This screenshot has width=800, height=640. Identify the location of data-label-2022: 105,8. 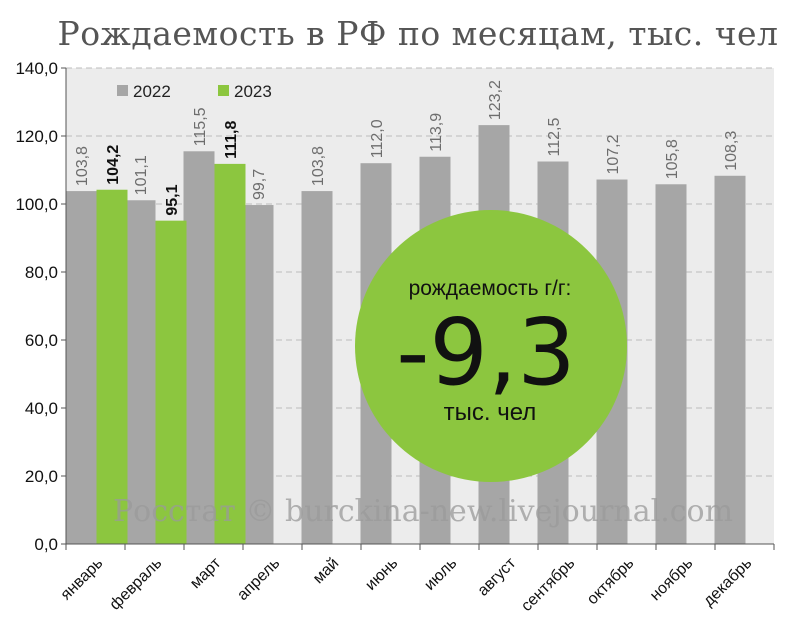
(672, 159).